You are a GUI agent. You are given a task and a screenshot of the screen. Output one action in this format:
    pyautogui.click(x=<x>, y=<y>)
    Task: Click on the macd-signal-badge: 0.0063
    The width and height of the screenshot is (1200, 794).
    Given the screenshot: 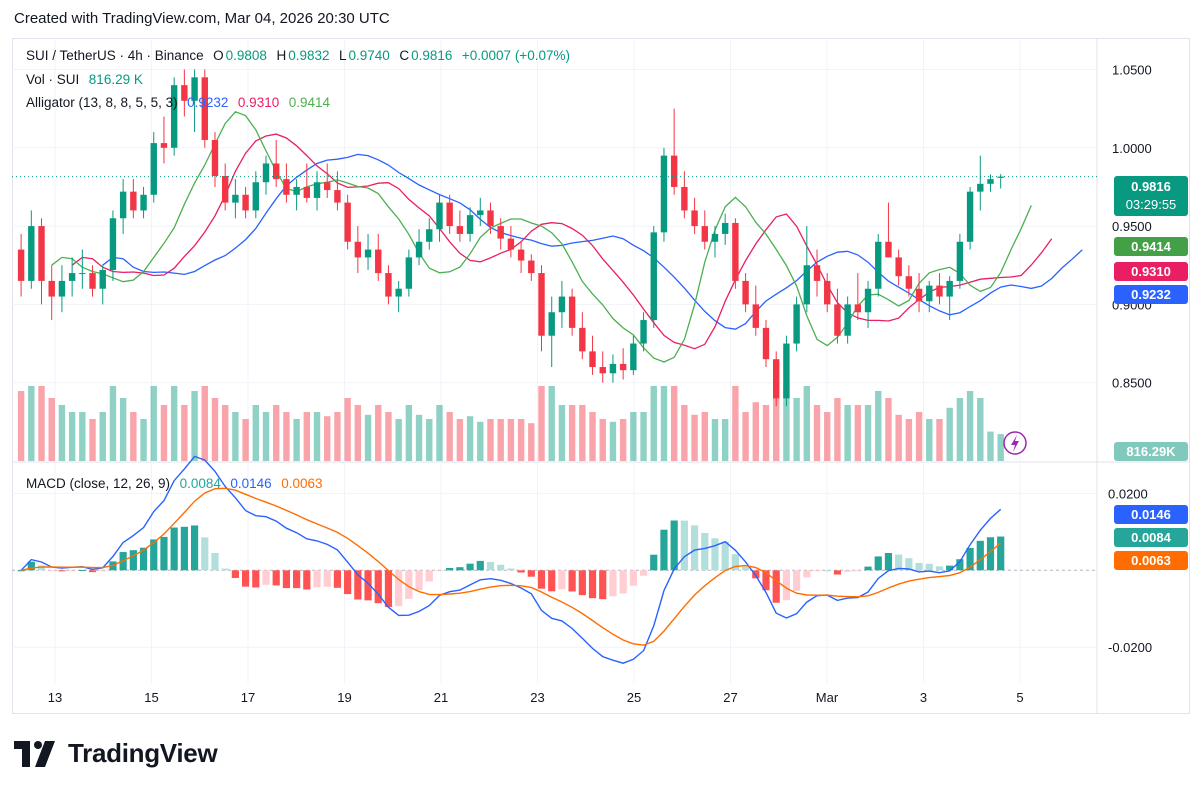 What is the action you would take?
    pyautogui.click(x=1151, y=560)
    